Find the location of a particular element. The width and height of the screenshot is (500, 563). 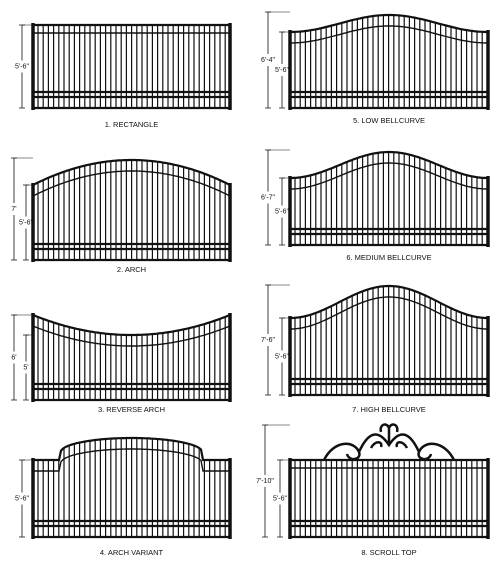

dimension-label: 6'-7" is located at coordinates (268, 197).